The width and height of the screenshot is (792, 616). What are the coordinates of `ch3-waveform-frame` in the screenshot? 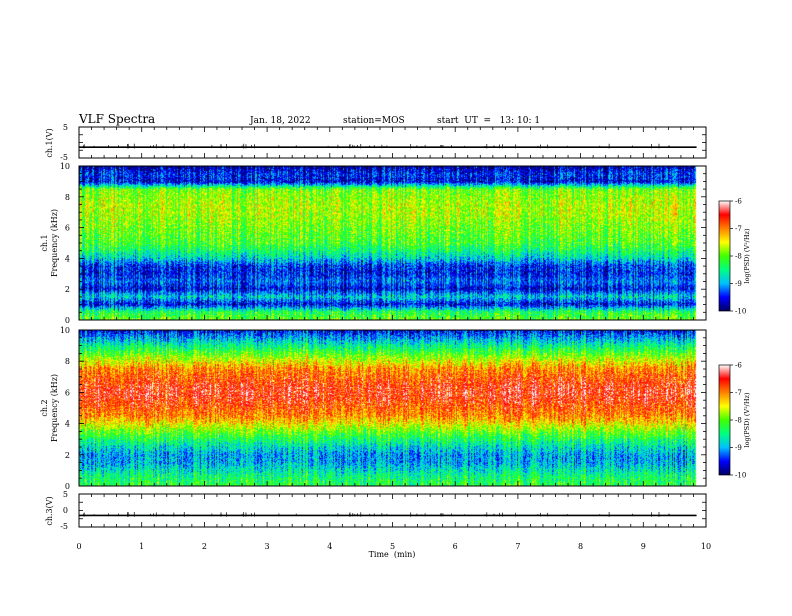 It's located at (392, 510).